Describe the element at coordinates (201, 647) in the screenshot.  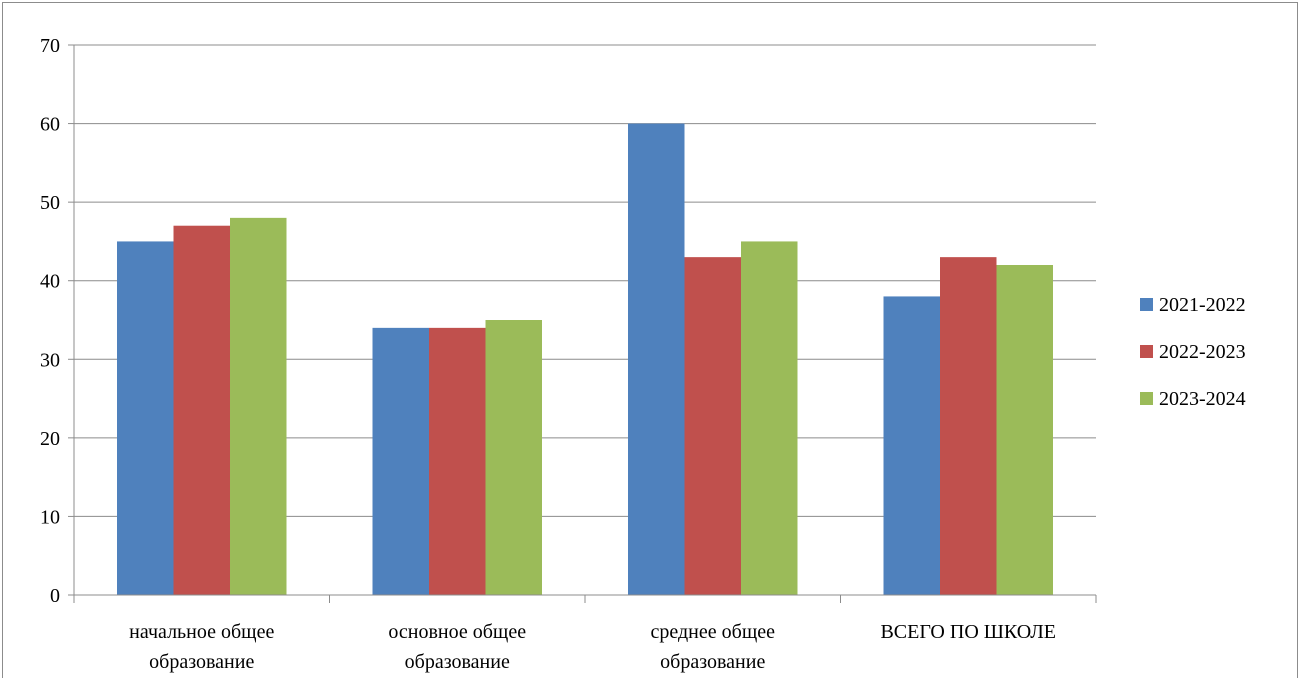
I see `x-category-label: начальное общее образование` at that location.